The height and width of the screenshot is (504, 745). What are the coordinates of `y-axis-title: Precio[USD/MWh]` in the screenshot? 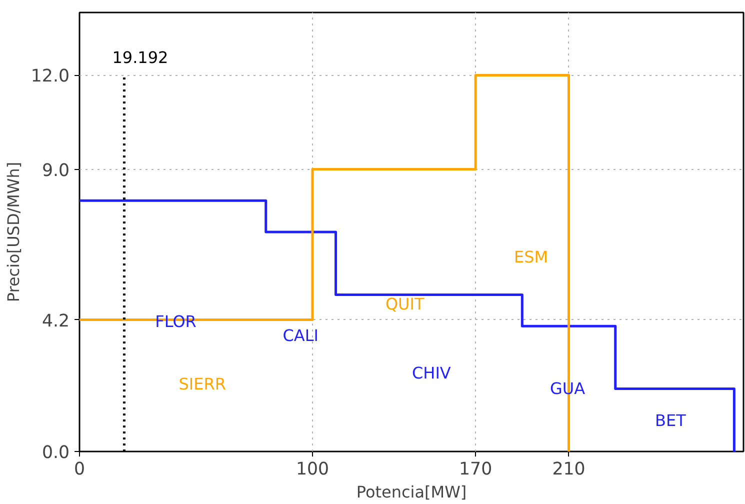 It's located at (13, 232).